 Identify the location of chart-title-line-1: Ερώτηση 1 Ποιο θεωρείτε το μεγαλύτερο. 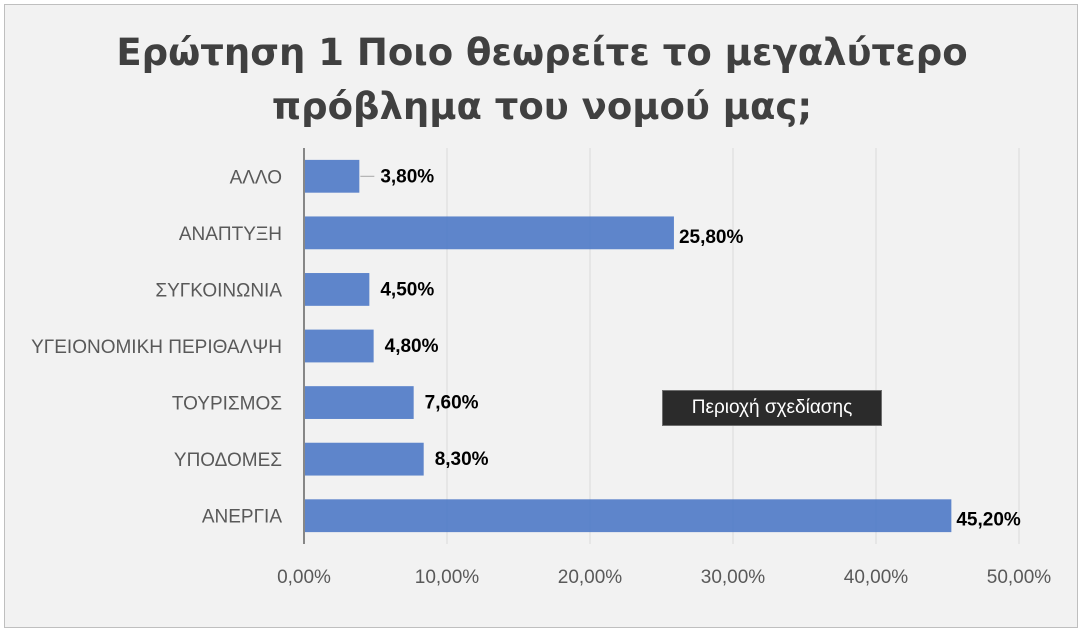
(542, 52).